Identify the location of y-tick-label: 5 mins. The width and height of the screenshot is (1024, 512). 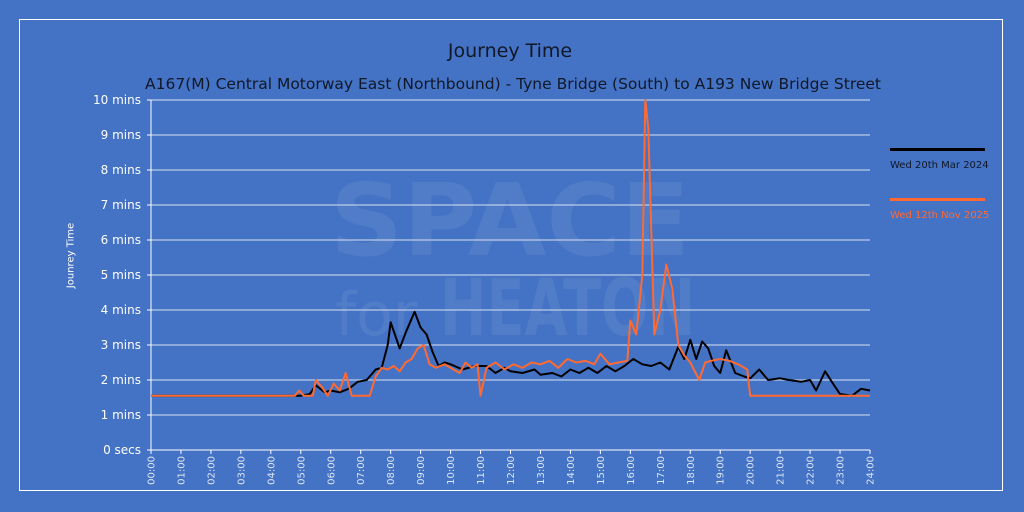
(121, 275).